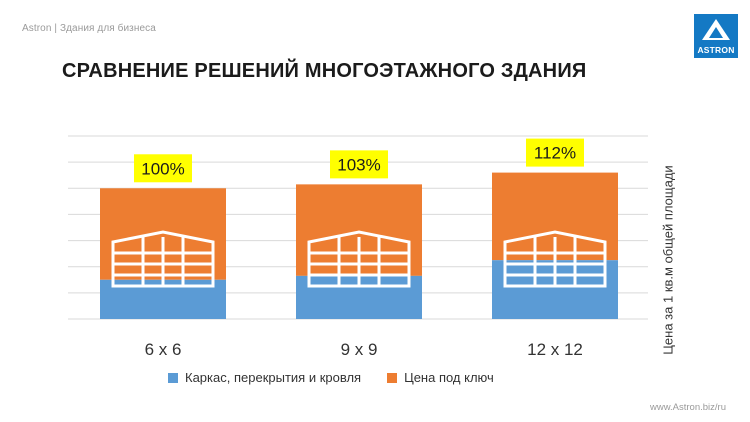 This screenshot has width=750, height=422. Describe the element at coordinates (687, 407) in the screenshot. I see `footer-url: www.Astron.biz/ru` at that location.